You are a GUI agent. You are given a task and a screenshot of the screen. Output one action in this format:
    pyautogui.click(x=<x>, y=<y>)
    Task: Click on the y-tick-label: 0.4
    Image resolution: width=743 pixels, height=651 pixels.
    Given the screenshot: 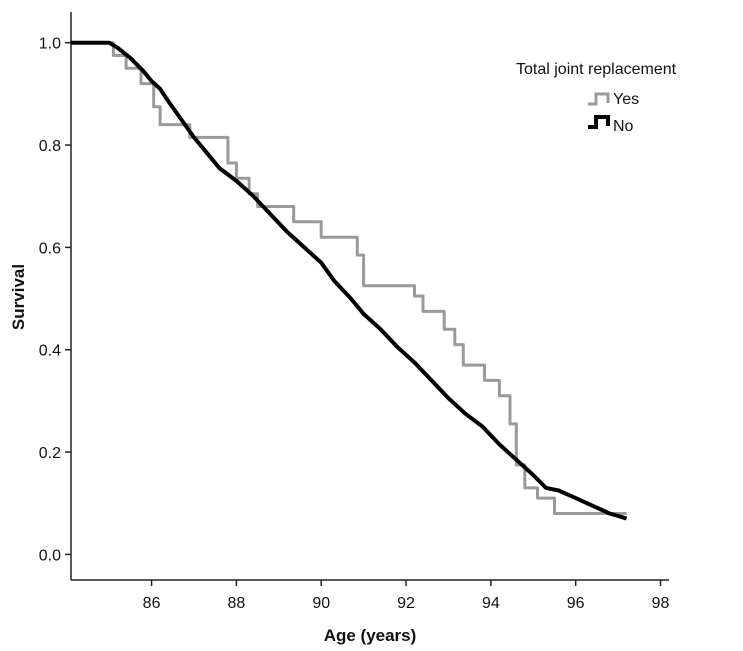 What is the action you would take?
    pyautogui.click(x=50, y=351)
    